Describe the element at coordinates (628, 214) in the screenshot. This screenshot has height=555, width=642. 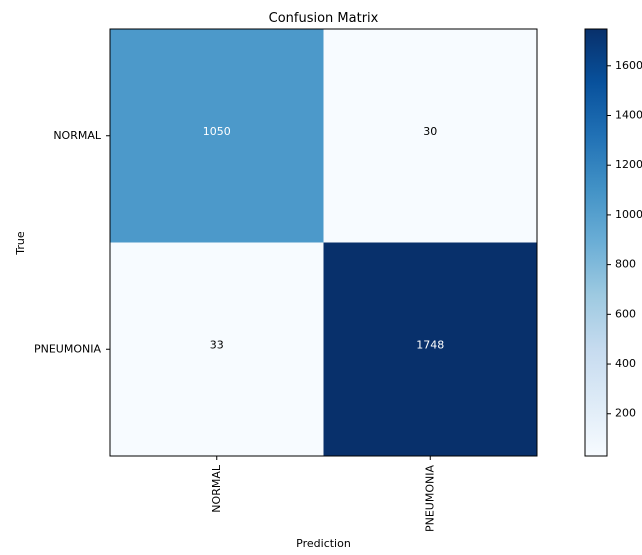
I see `colorbar-tick-label: 1000` at that location.